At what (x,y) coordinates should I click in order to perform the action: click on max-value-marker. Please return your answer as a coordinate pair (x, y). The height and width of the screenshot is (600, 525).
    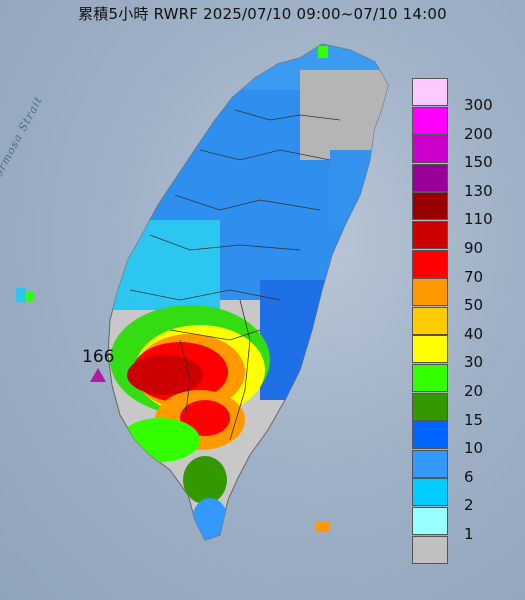
    Looking at the image, I should click on (98, 375).